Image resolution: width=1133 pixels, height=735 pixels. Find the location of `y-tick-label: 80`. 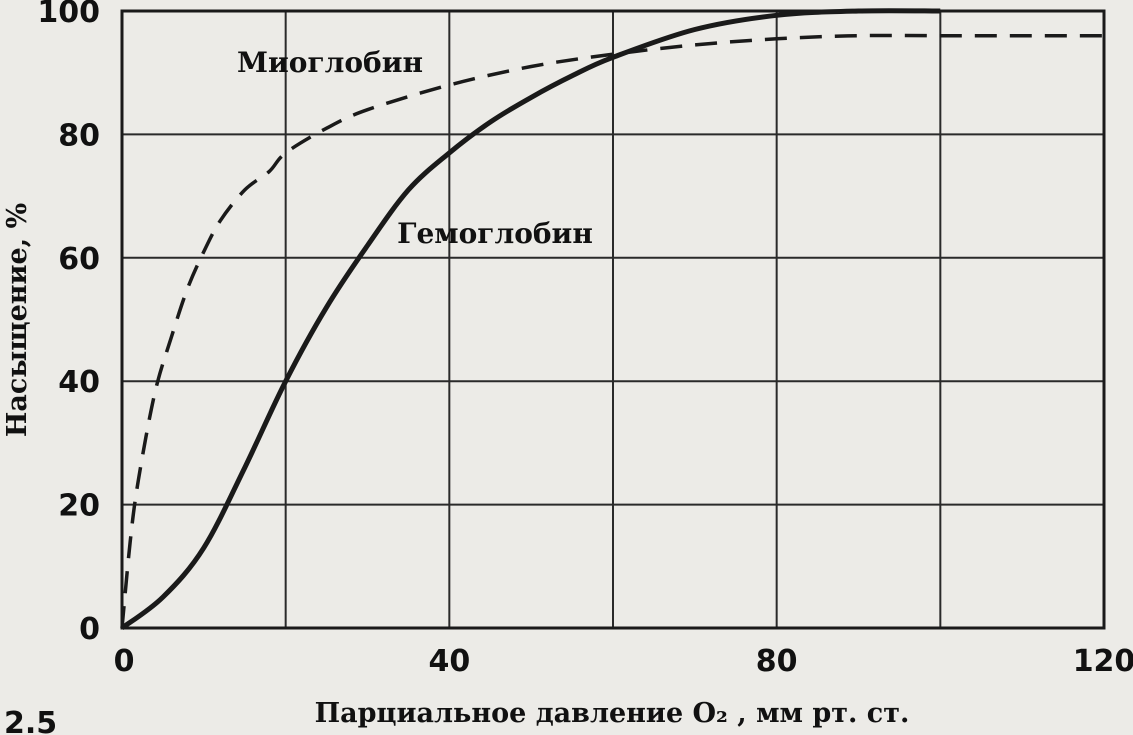

y-tick-label: 80 is located at coordinates (79, 135).